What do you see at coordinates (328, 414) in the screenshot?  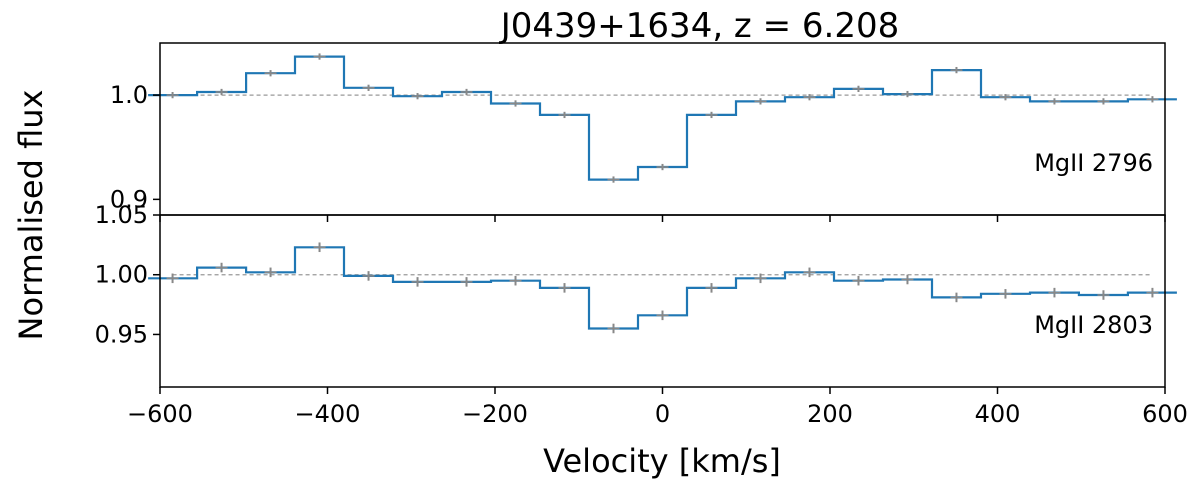 I see `x-tick-label: −400` at bounding box center [328, 414].